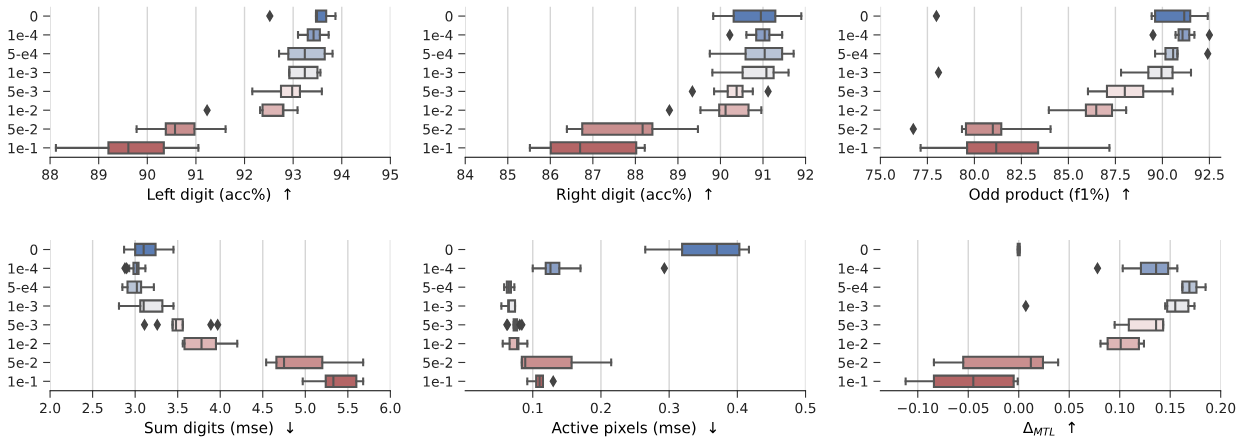  I want to click on x-tick-label: 0.5, so click(805, 408).